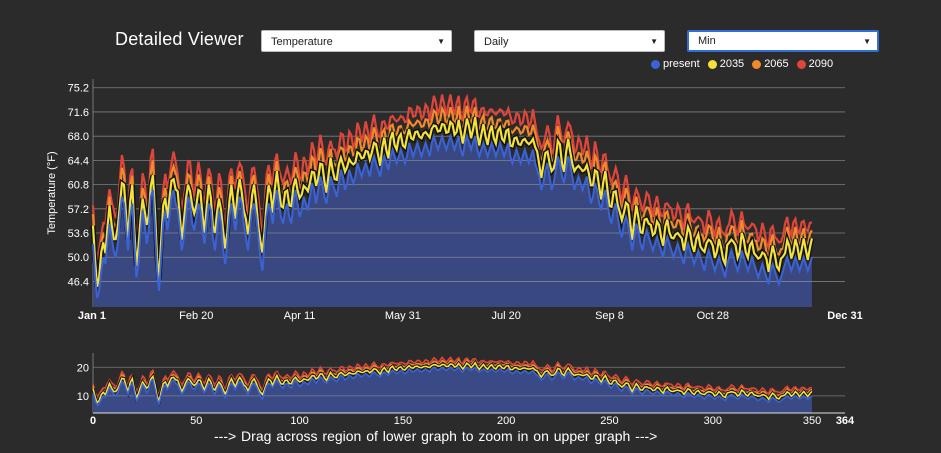 This screenshot has height=453, width=941. Describe the element at coordinates (403, 316) in the screenshot. I see `x-tick-label: May 31` at that location.